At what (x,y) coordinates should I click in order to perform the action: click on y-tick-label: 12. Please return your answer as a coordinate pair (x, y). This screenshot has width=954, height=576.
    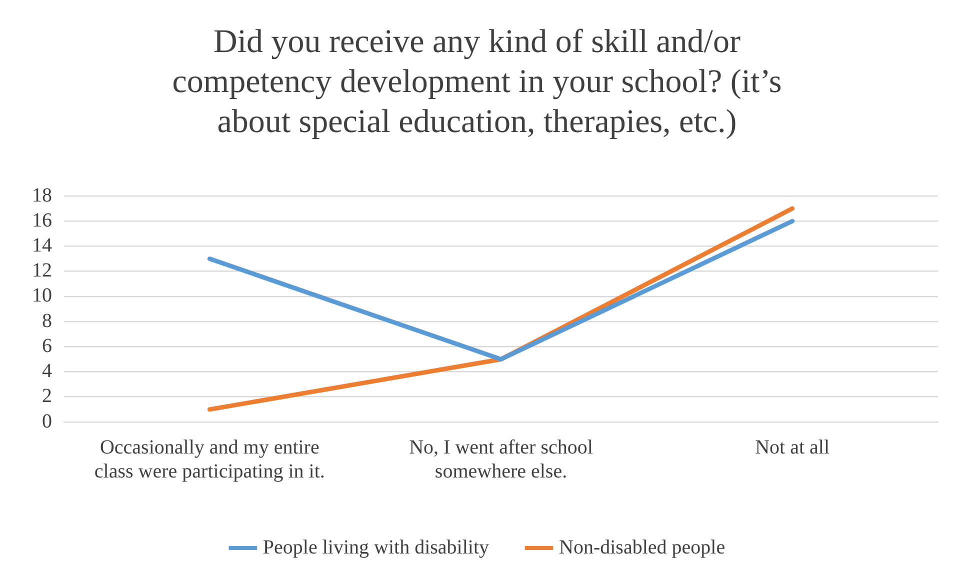
    Looking at the image, I should click on (42, 271).